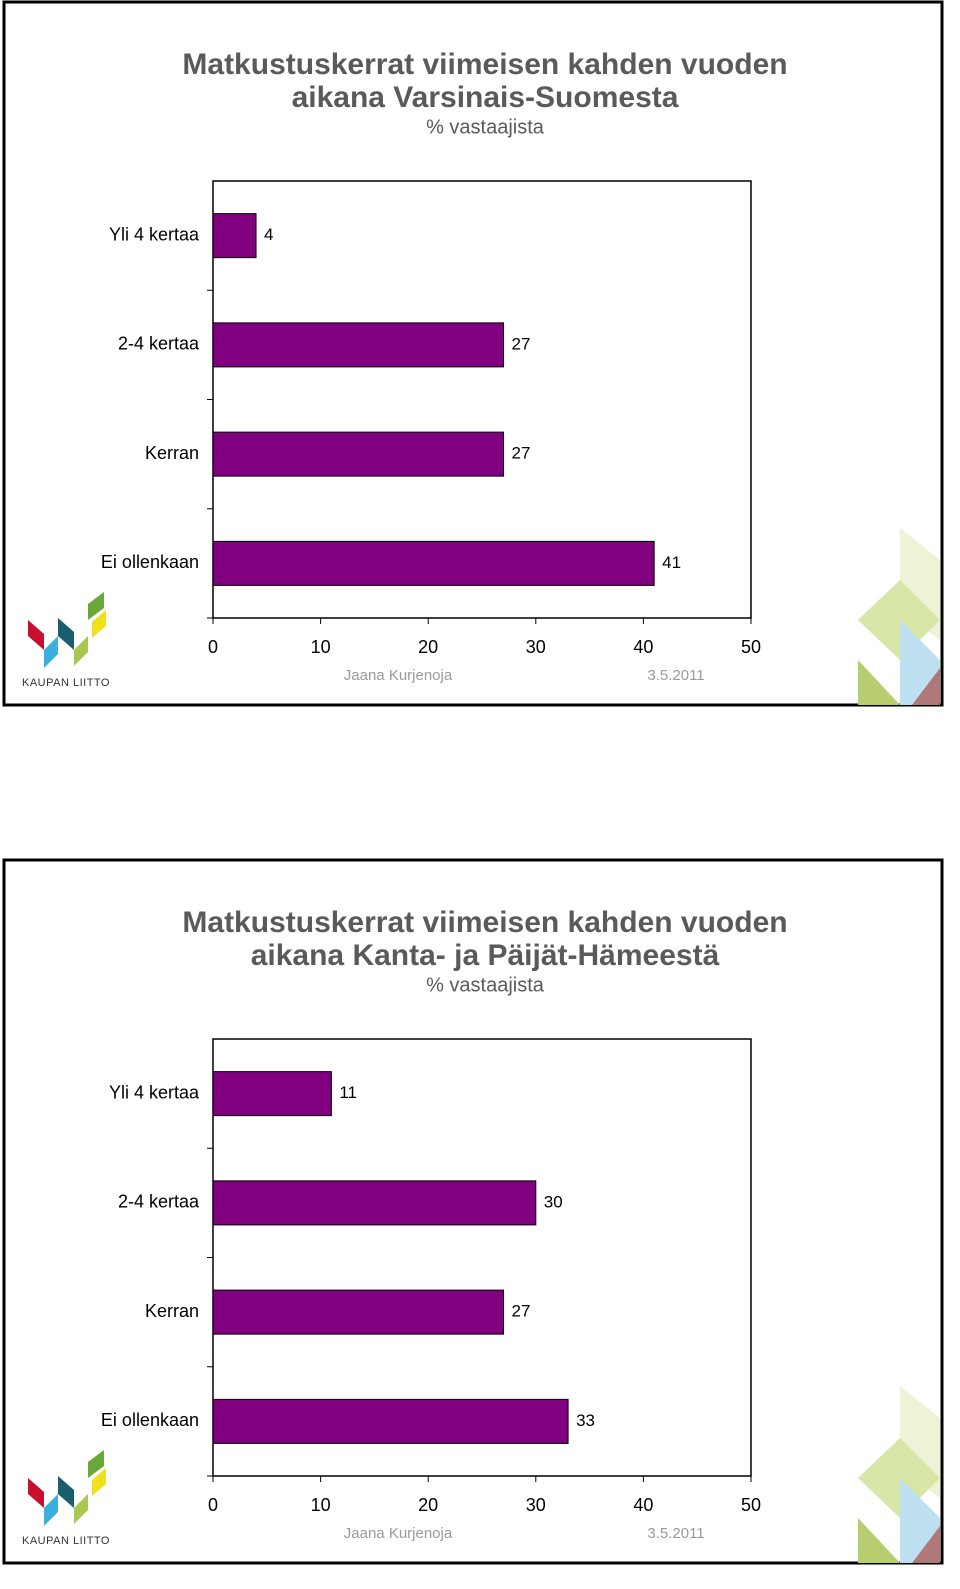 The width and height of the screenshot is (960, 1589). Describe the element at coordinates (268, 234) in the screenshot. I see `value-label: 4` at that location.